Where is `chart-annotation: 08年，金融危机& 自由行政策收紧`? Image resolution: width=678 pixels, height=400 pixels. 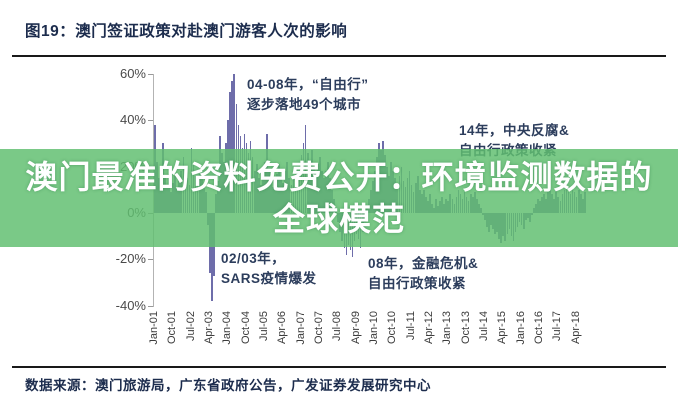
chart-annotation: 08年，金融危机& 自由行政策收紧 is located at coordinates (423, 273).